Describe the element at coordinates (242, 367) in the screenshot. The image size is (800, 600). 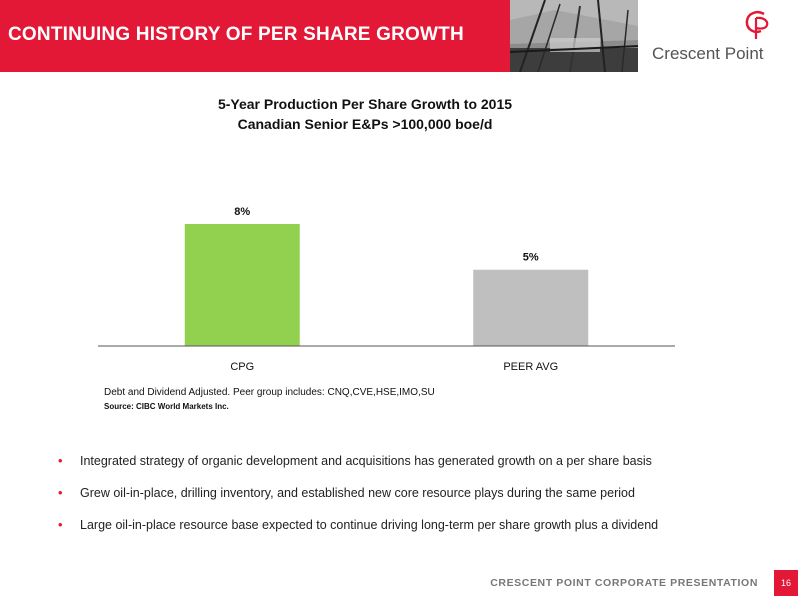
I see `x-tick-label: CPG` at that location.